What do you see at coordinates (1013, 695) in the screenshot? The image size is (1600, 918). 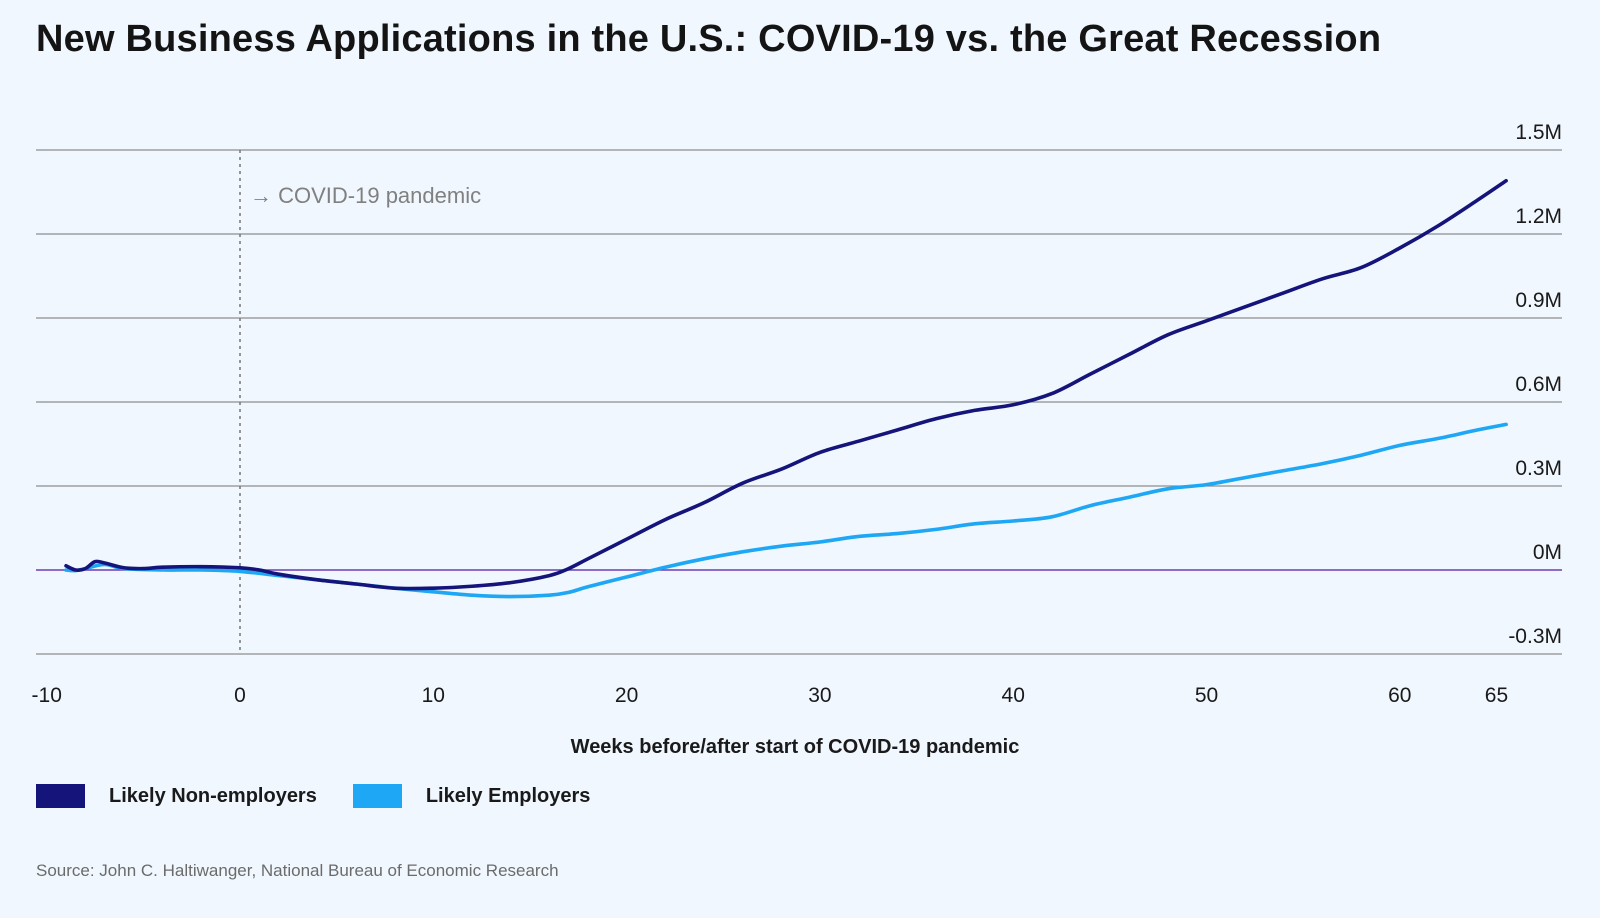 I see `x-tick-label: 40` at bounding box center [1013, 695].